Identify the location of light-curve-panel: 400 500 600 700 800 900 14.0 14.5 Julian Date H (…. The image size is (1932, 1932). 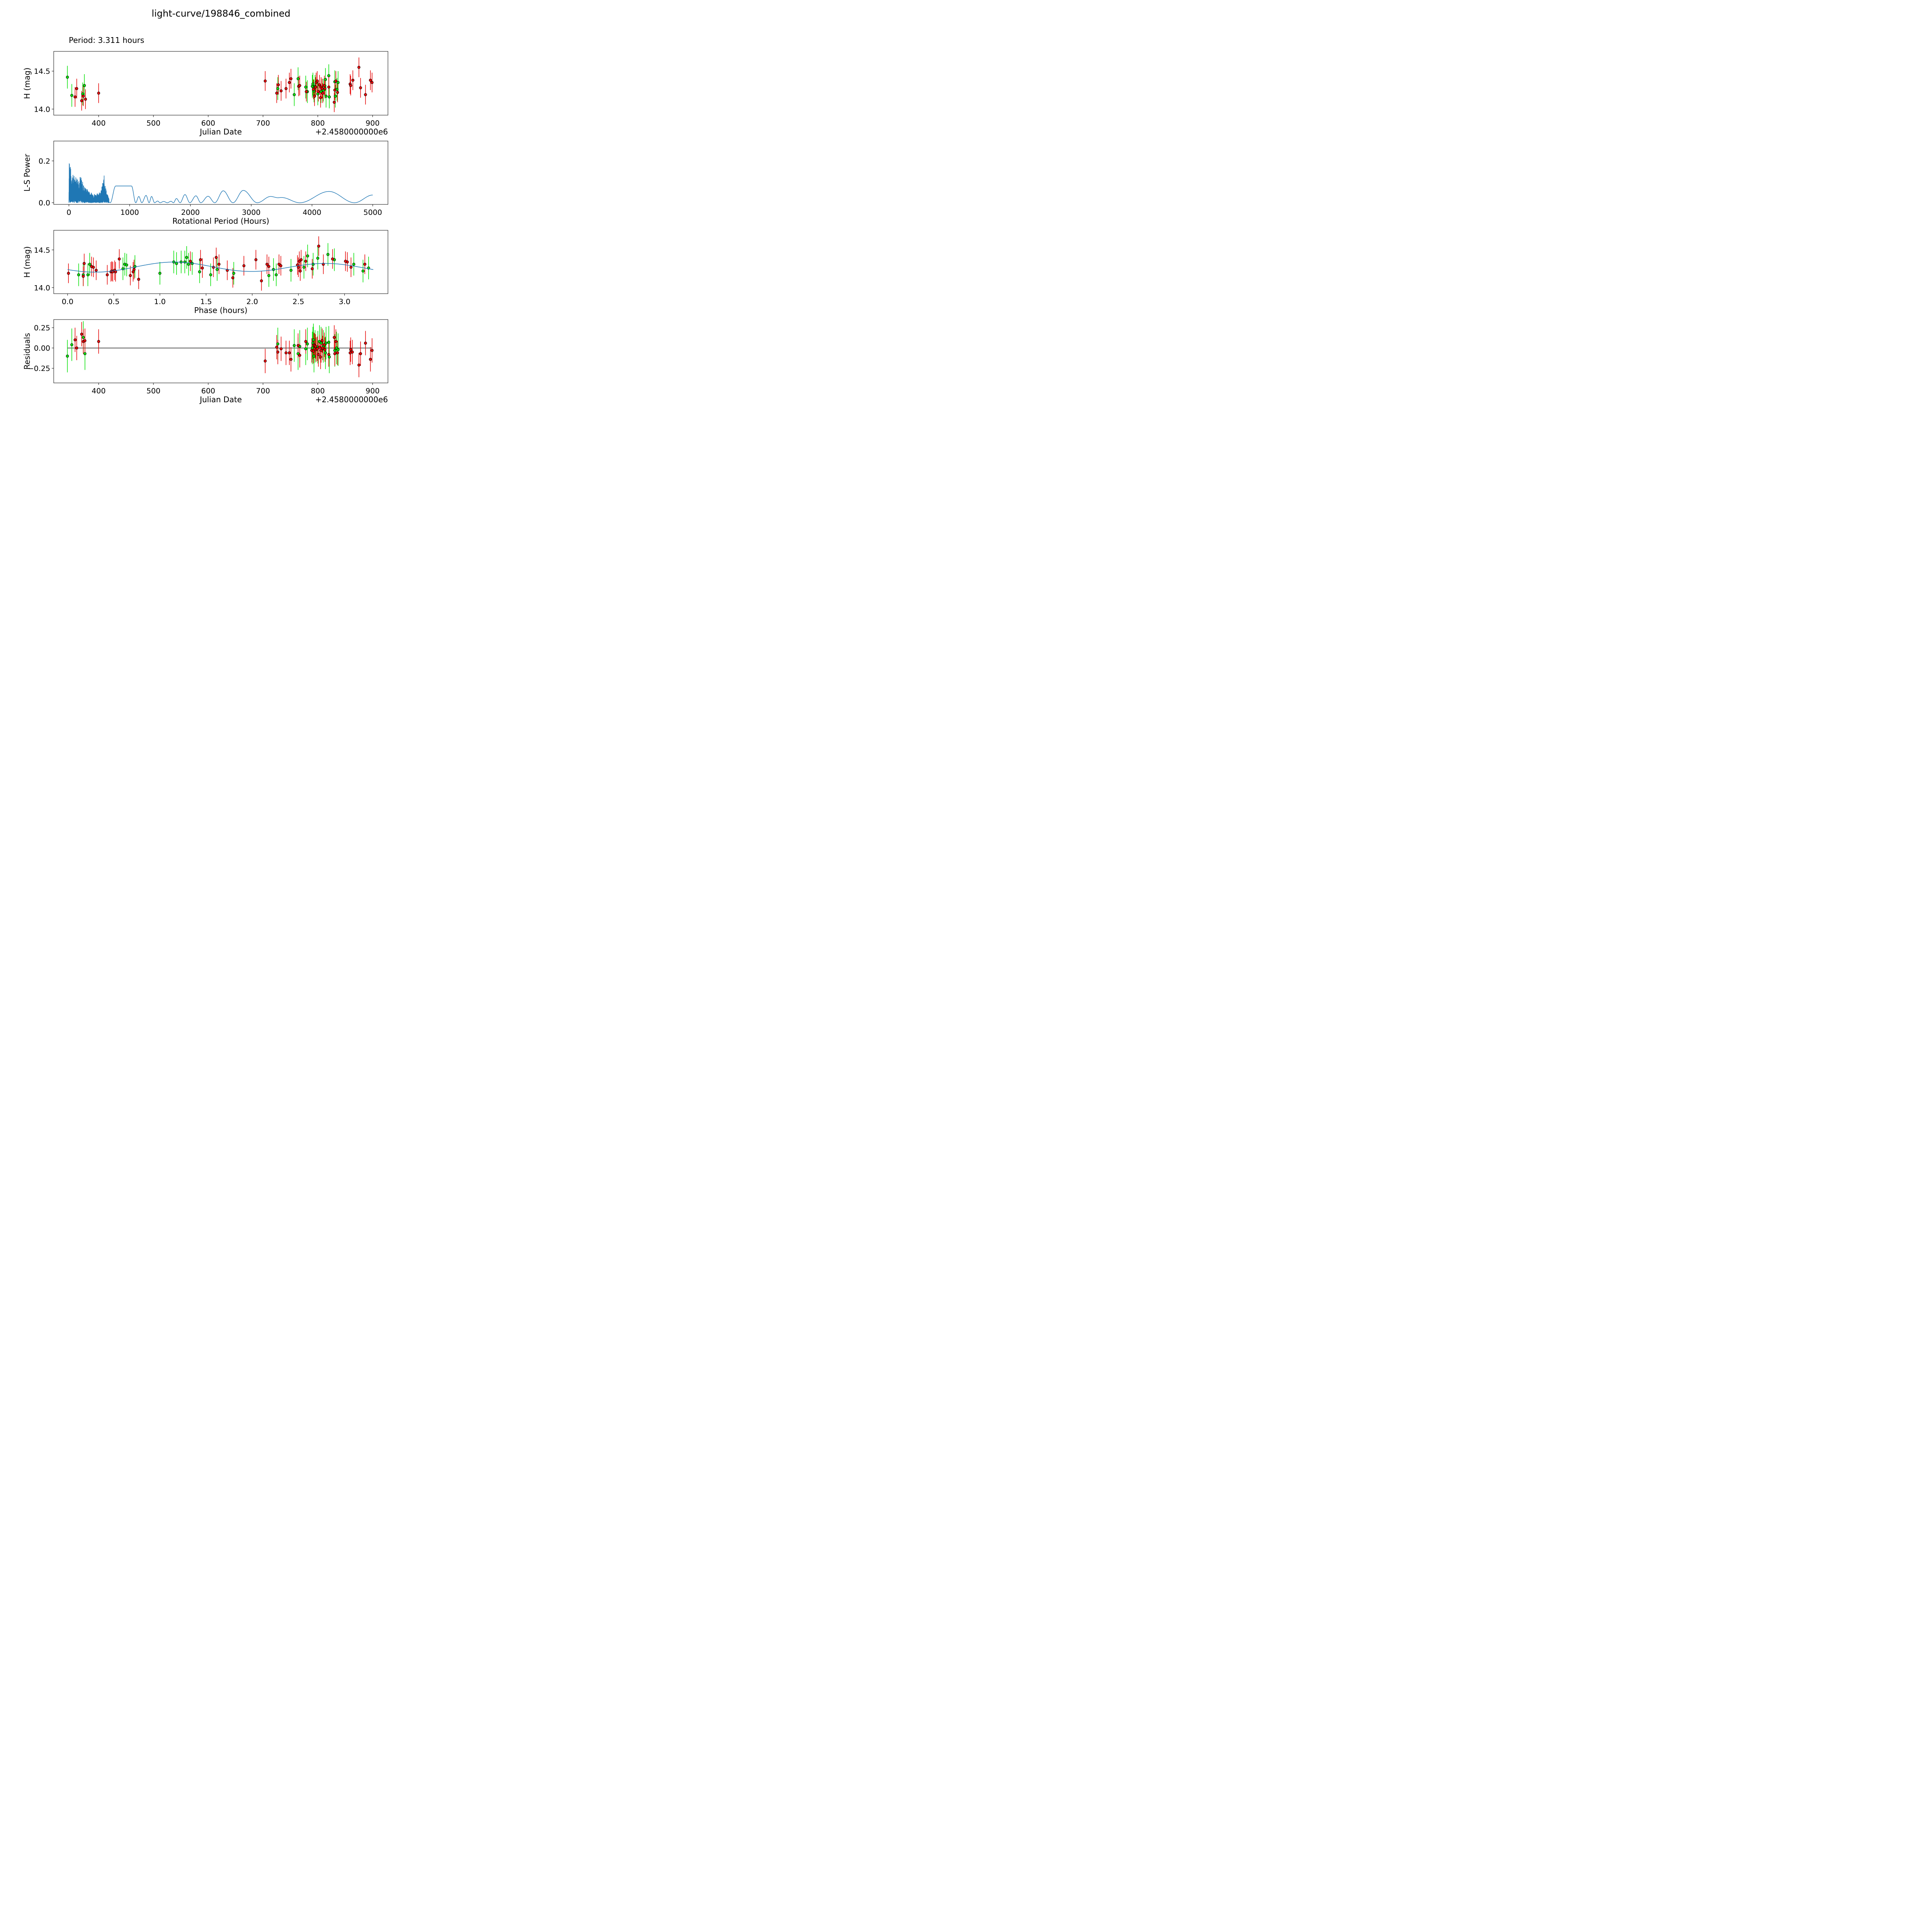
(205, 94).